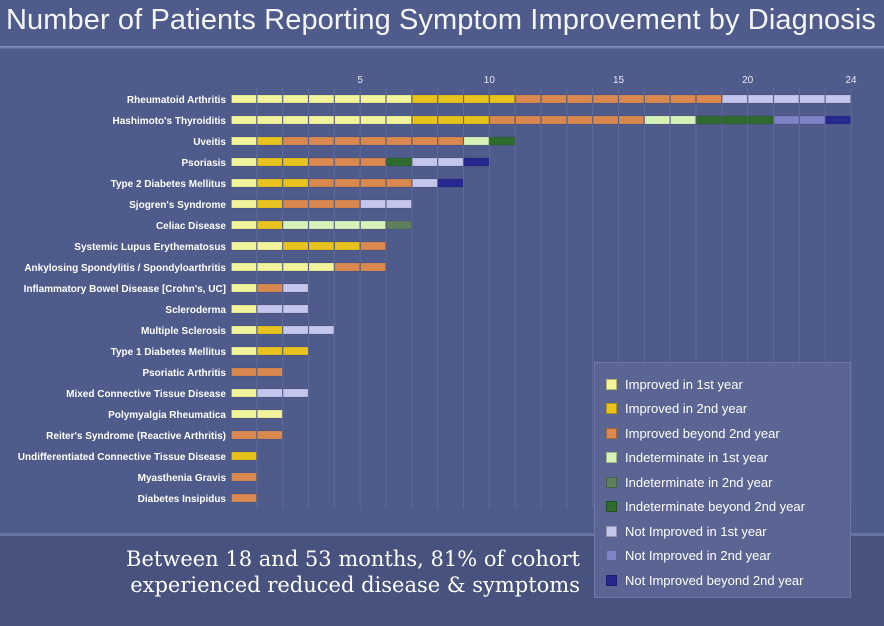  What do you see at coordinates (696, 531) in the screenshot?
I see `legend-label: Not Improved in 1st year` at bounding box center [696, 531].